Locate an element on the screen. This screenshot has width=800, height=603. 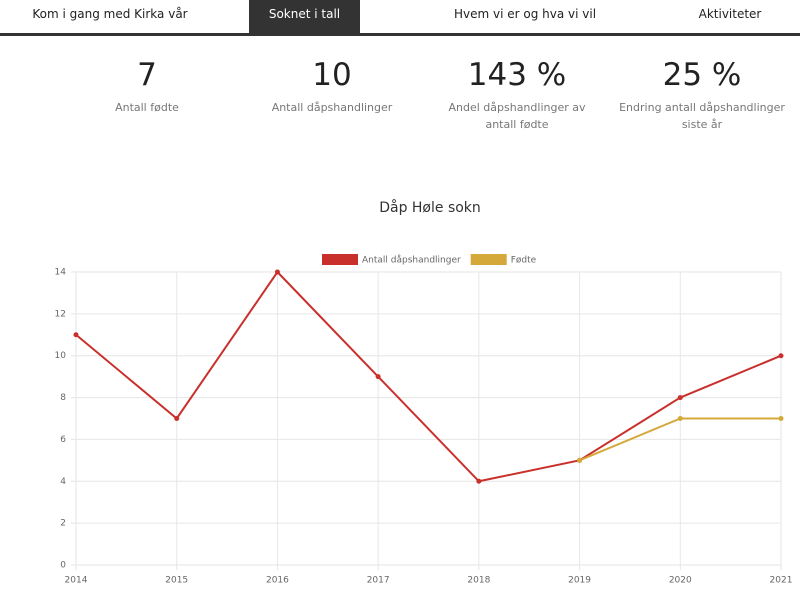
stat-label: Antall fødte is located at coordinates (147, 107).